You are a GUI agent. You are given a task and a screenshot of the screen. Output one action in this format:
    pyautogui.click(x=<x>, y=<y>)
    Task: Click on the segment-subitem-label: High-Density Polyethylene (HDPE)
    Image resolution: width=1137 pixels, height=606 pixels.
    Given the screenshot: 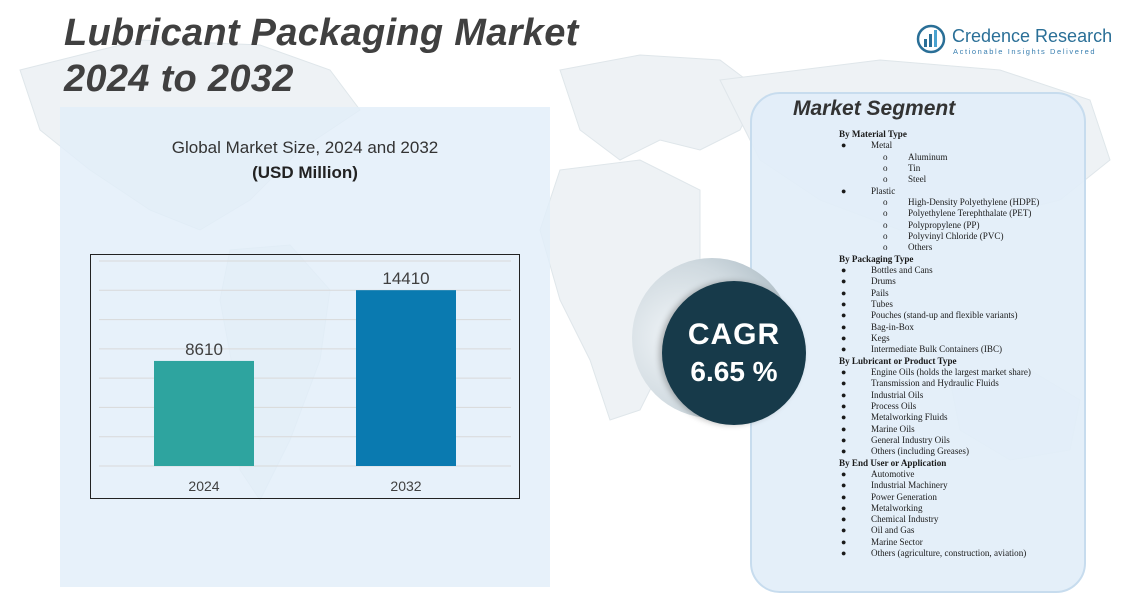 What is the action you would take?
    pyautogui.click(x=974, y=201)
    